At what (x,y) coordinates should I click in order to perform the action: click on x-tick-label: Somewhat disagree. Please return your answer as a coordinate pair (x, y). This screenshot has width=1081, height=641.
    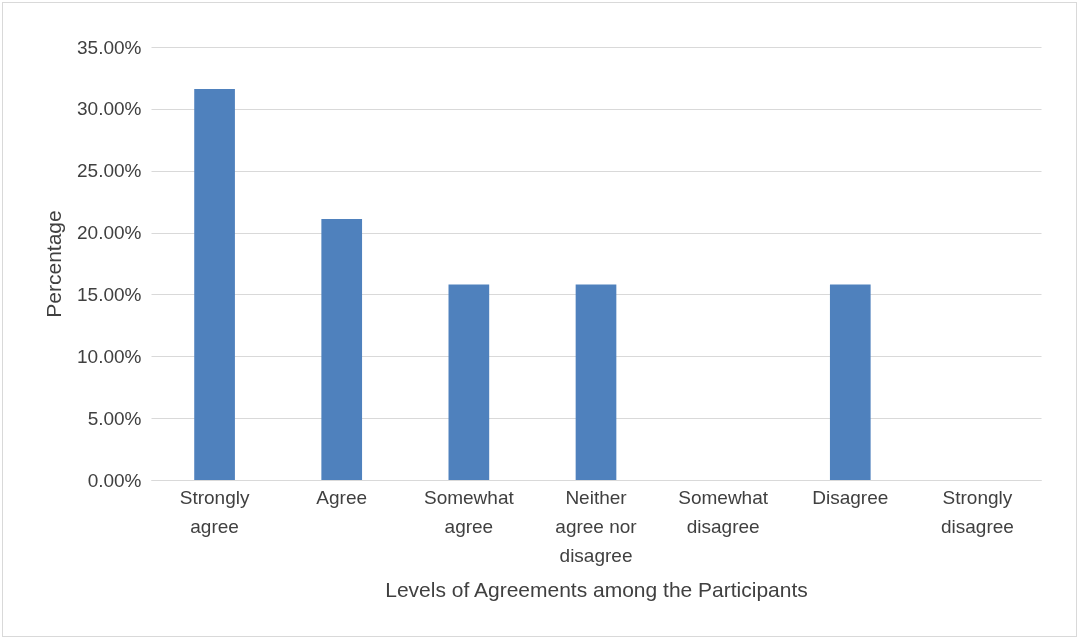
    Looking at the image, I should click on (723, 511).